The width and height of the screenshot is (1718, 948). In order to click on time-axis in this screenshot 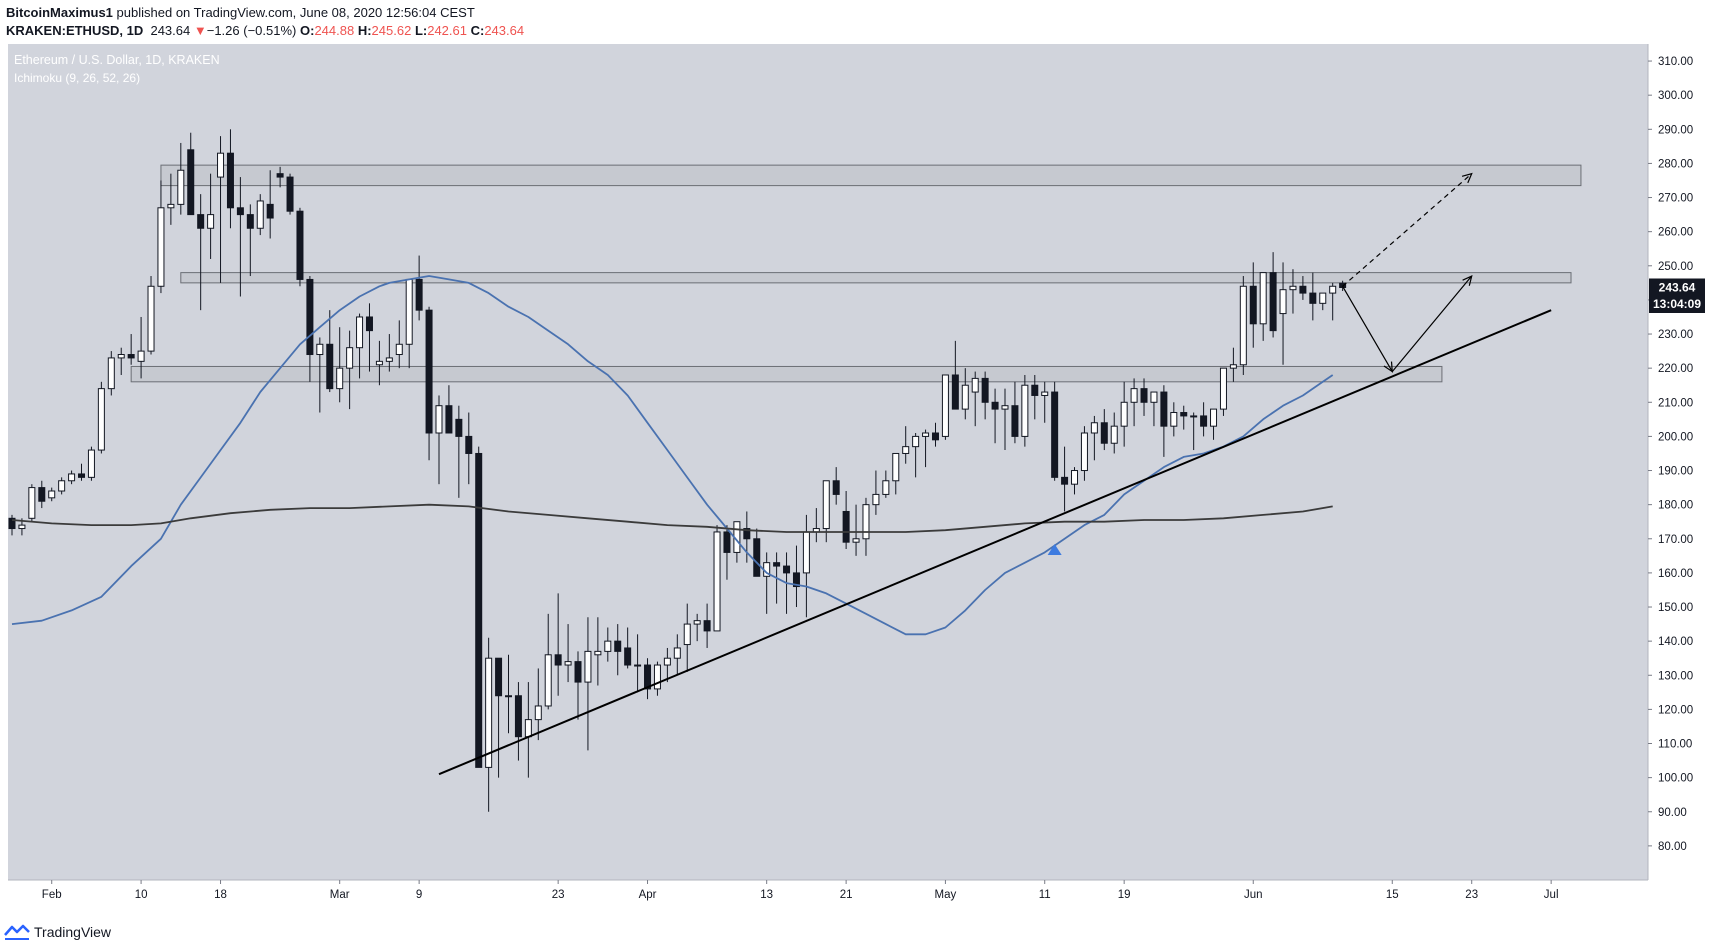, I will do `click(828, 895)`.